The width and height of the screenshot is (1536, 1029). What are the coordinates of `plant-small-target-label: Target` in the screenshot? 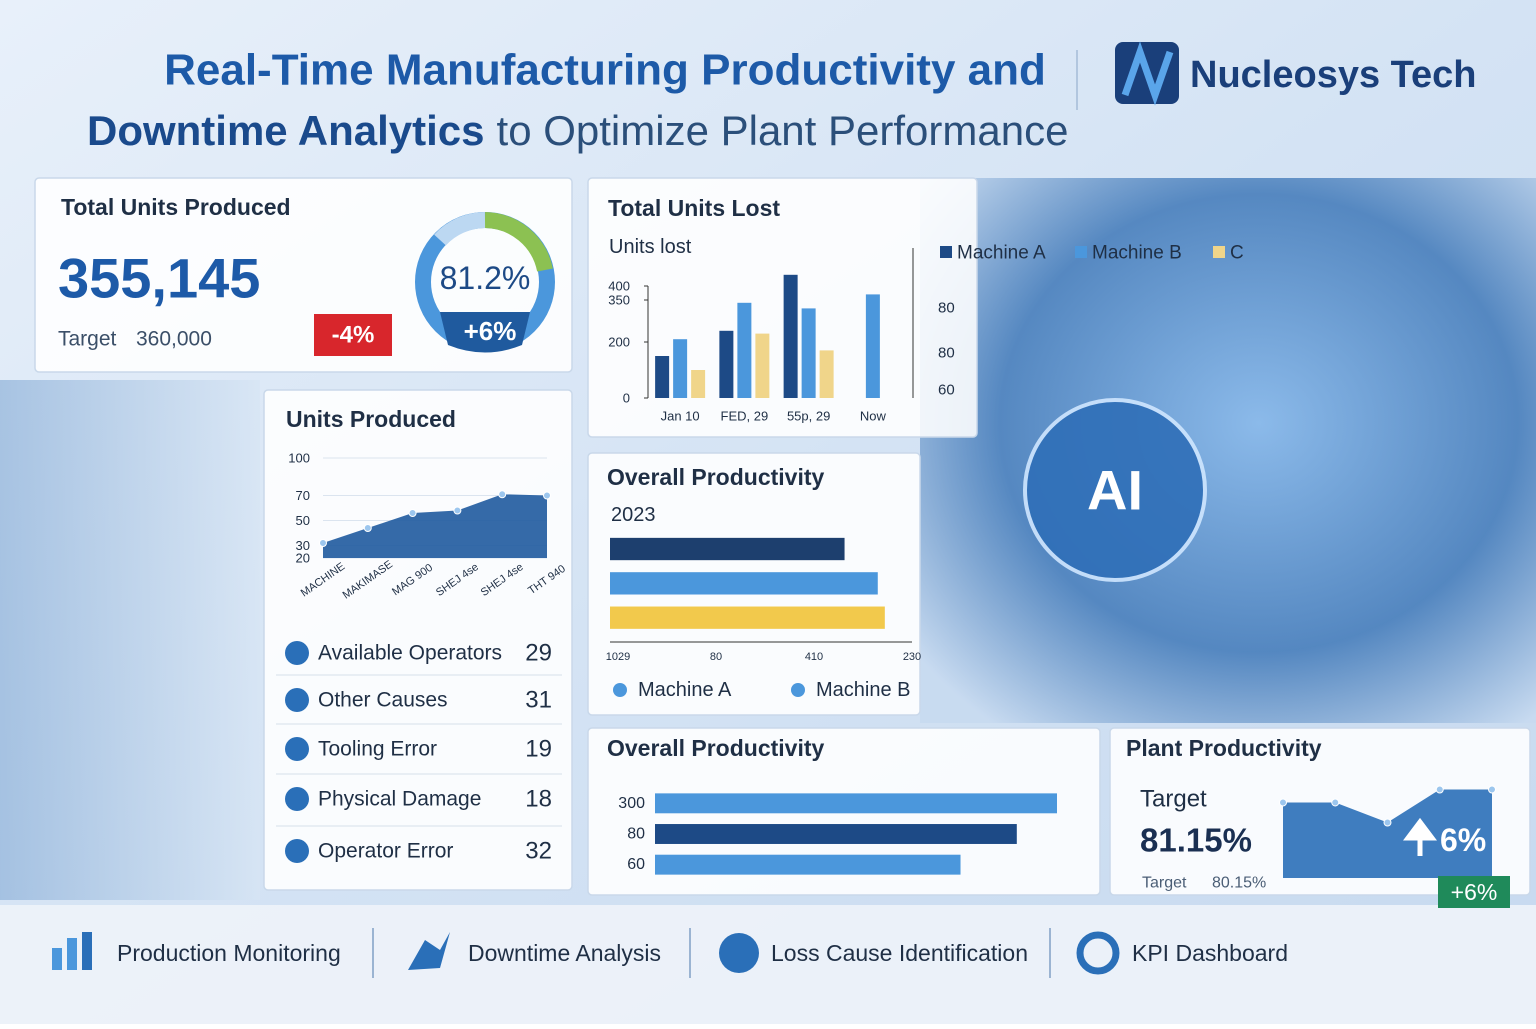 It's located at (1164, 883).